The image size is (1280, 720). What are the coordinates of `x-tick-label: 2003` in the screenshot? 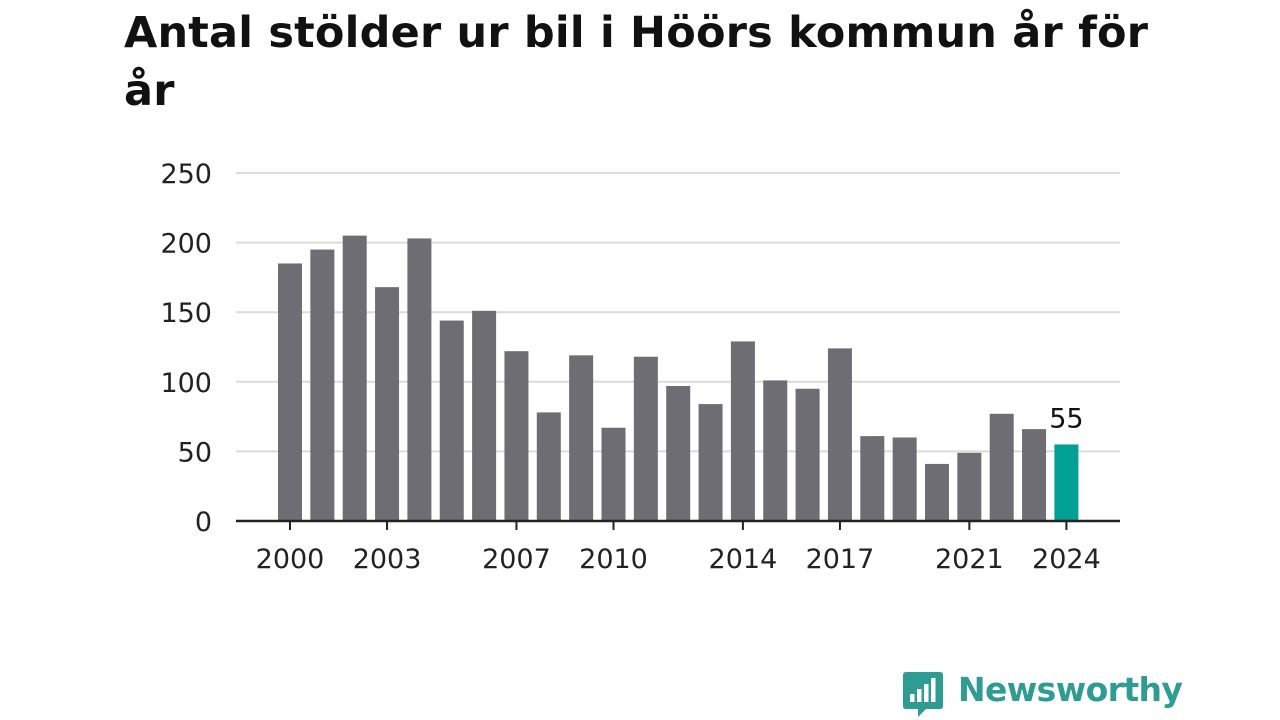 It's located at (387, 559).